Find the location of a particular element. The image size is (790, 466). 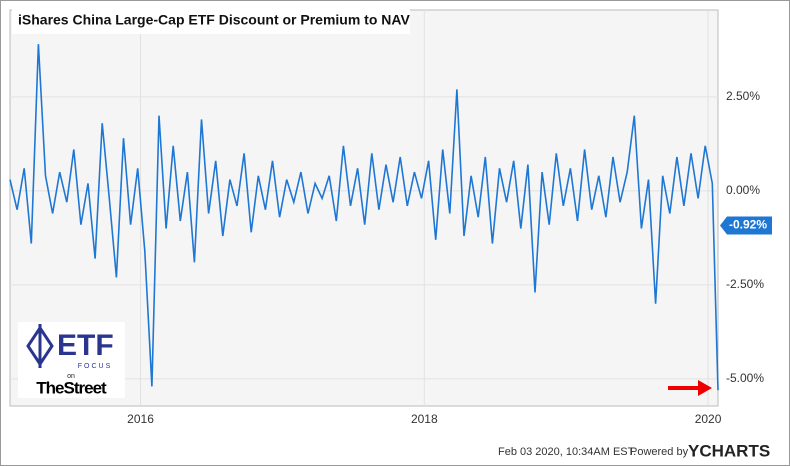

footer-brand: YCHARTS is located at coordinates (729, 450).